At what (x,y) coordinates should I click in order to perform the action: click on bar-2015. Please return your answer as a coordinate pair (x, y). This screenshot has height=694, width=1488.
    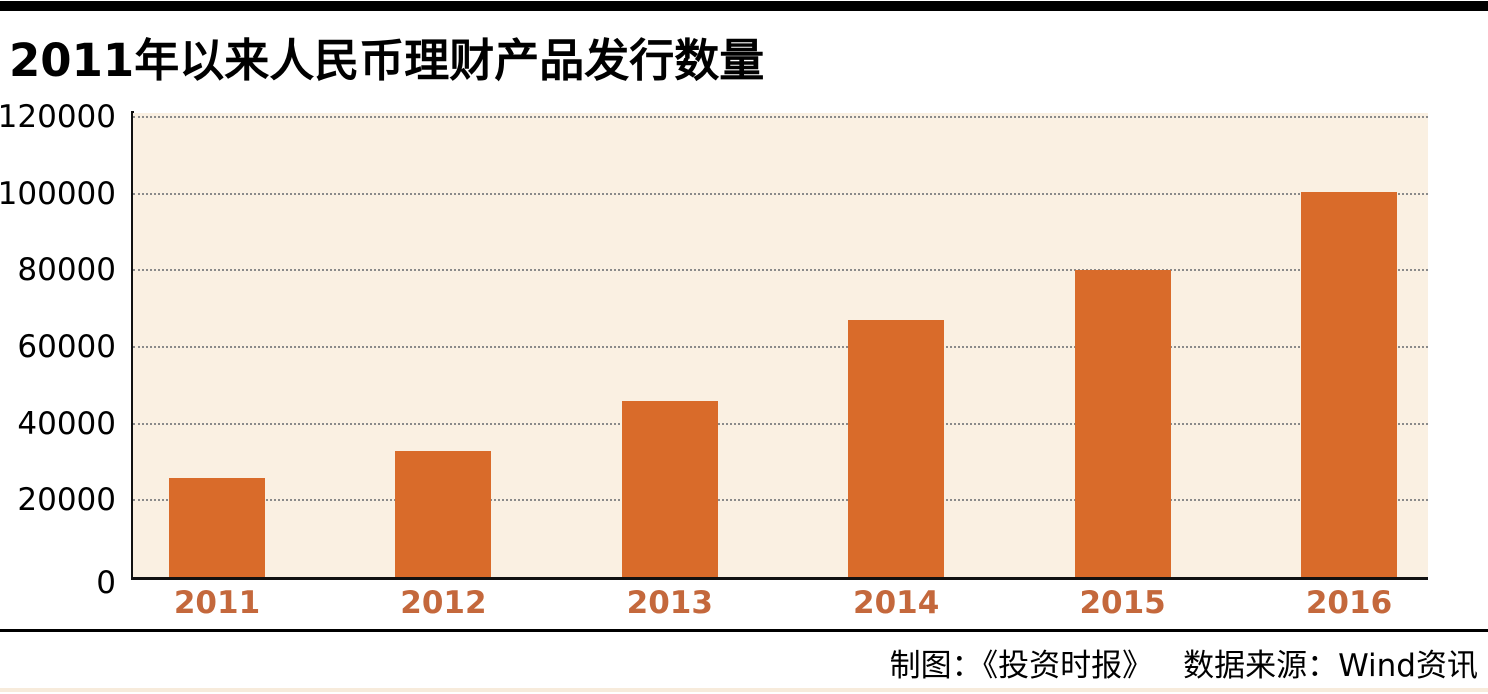
    Looking at the image, I should click on (1122, 423).